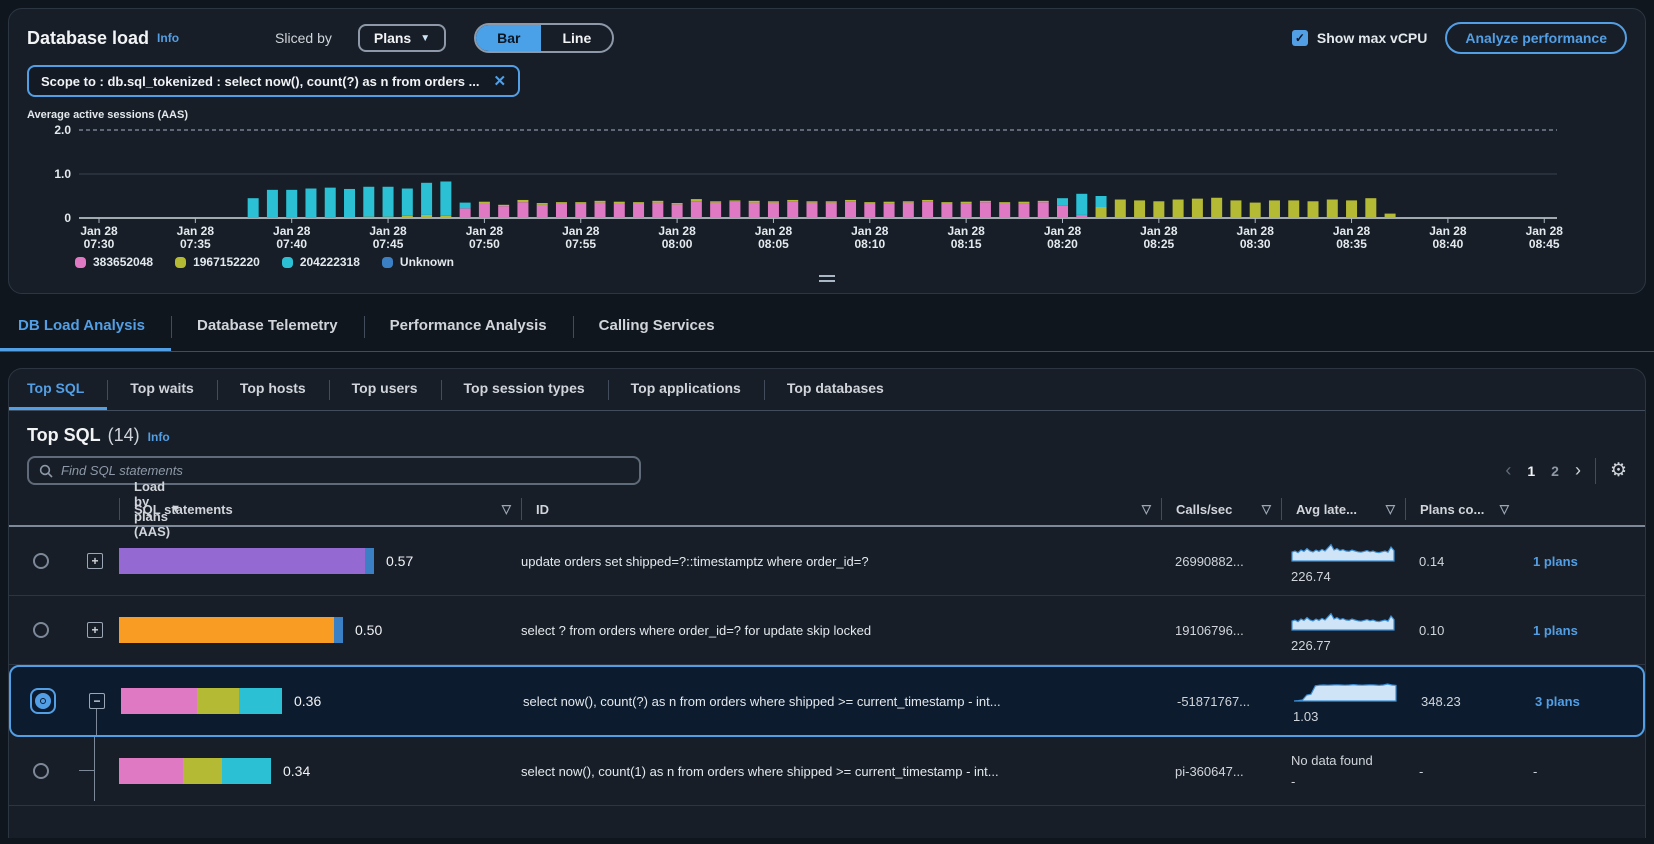 This screenshot has height=844, width=1654. What do you see at coordinates (1421, 771) in the screenshot?
I see `avg-latency-cell: -` at bounding box center [1421, 771].